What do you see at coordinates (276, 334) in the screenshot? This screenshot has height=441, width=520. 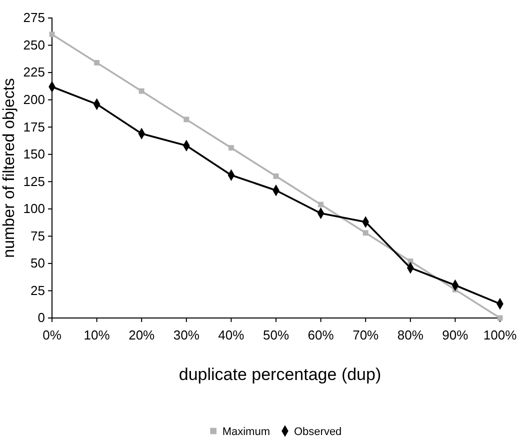 I see `x-tick-label: 50%` at bounding box center [276, 334].